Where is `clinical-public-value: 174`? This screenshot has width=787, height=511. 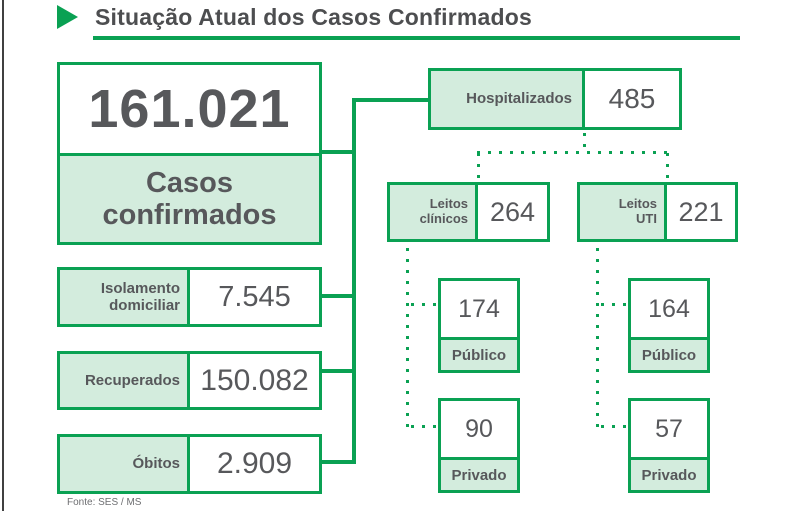 clinical-public-value: 174 is located at coordinates (479, 308).